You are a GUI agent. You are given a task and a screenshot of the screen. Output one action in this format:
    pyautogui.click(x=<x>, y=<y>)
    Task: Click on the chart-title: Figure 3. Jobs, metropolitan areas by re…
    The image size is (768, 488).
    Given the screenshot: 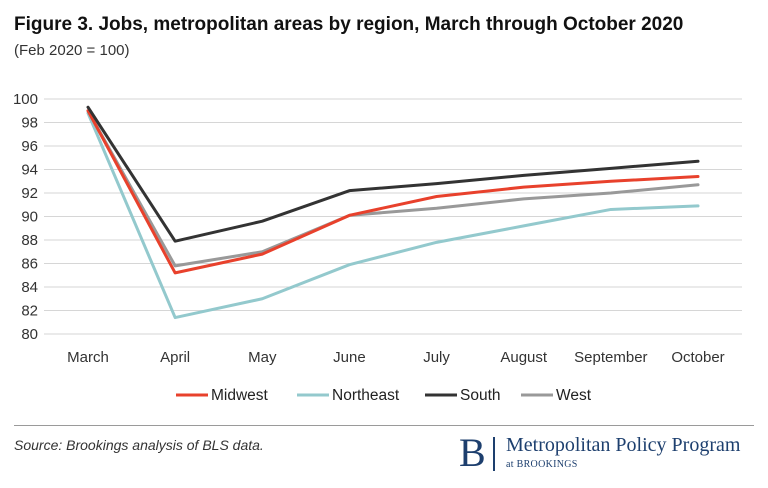 What is the action you would take?
    pyautogui.click(x=349, y=24)
    